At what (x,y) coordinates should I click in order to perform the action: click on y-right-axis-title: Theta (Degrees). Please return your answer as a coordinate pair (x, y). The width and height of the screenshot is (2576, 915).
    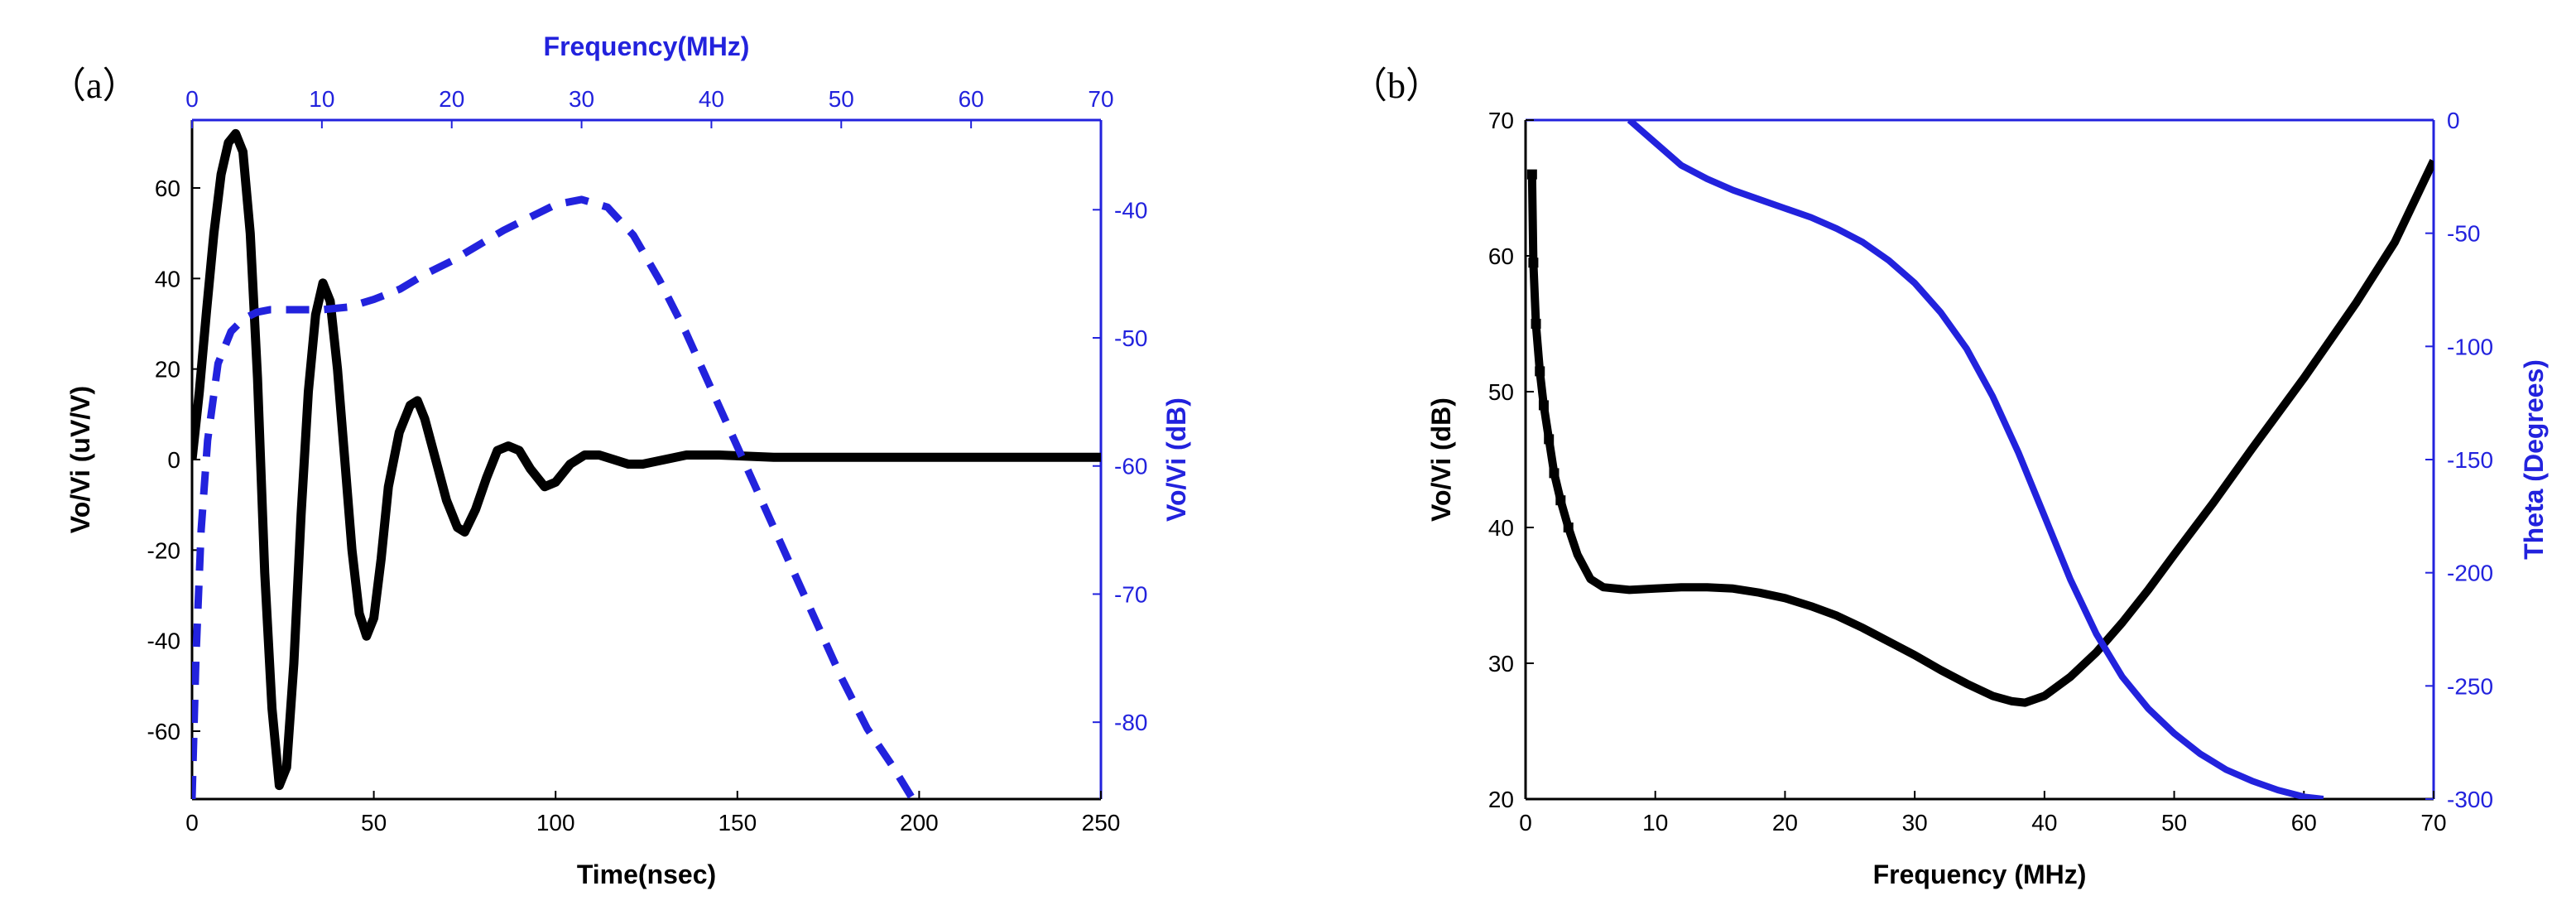
    Looking at the image, I should click on (2534, 459).